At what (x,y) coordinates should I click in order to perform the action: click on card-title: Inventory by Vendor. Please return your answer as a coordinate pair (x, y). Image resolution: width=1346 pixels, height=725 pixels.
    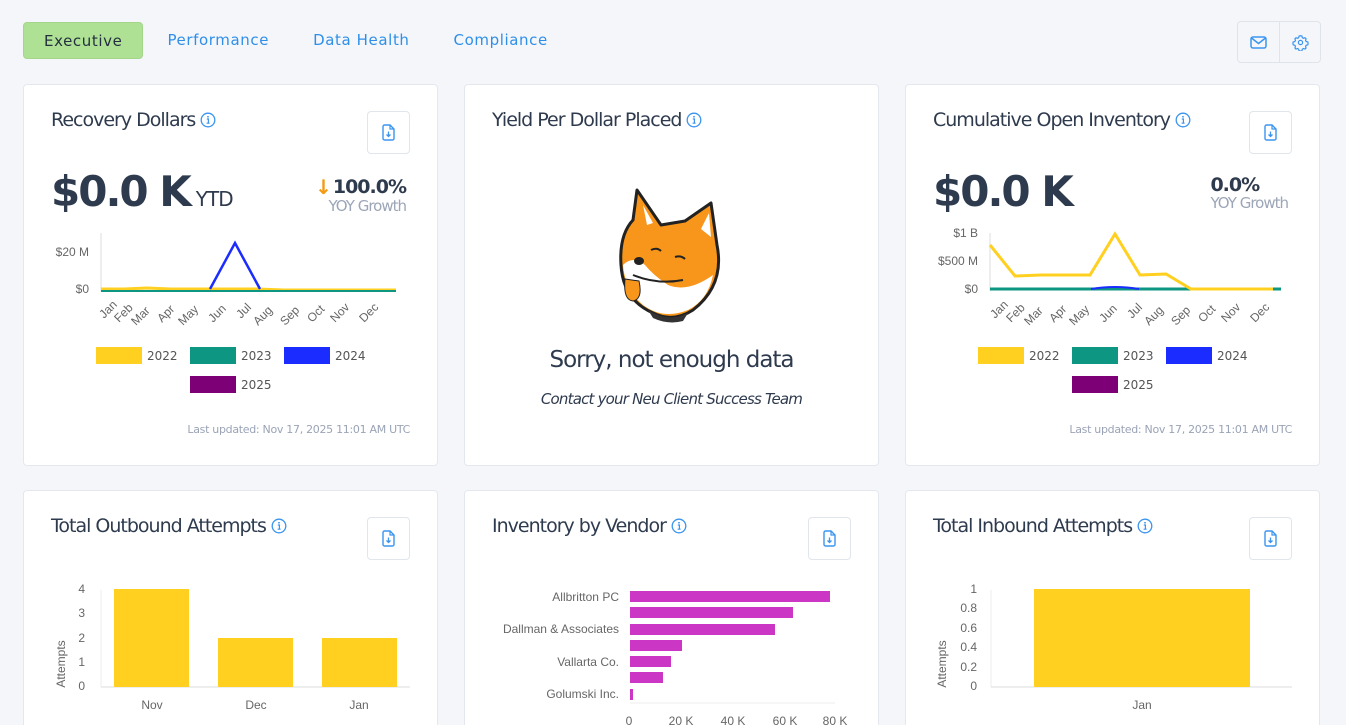
    Looking at the image, I should click on (589, 526).